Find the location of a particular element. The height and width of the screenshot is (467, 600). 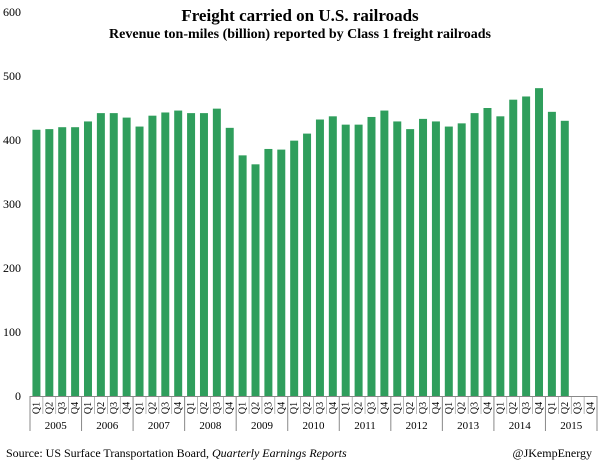

source-publication: Quarterly Earnings Reports is located at coordinates (279, 453).